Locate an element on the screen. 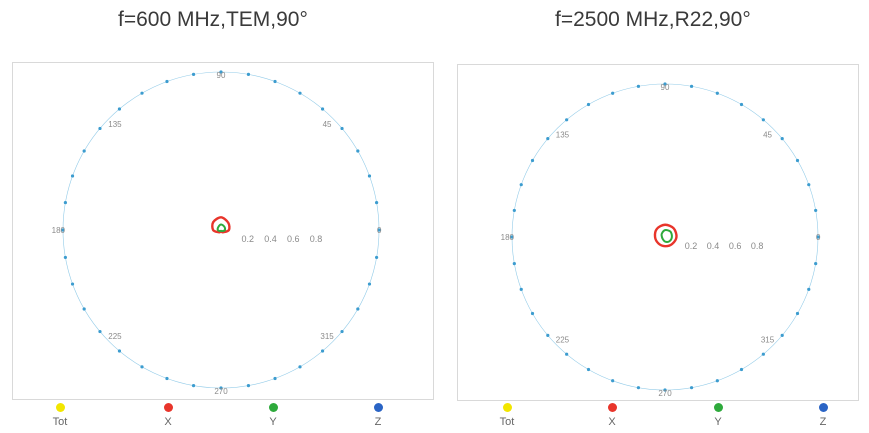  radial-tick-label: 0.4 is located at coordinates (270, 239).